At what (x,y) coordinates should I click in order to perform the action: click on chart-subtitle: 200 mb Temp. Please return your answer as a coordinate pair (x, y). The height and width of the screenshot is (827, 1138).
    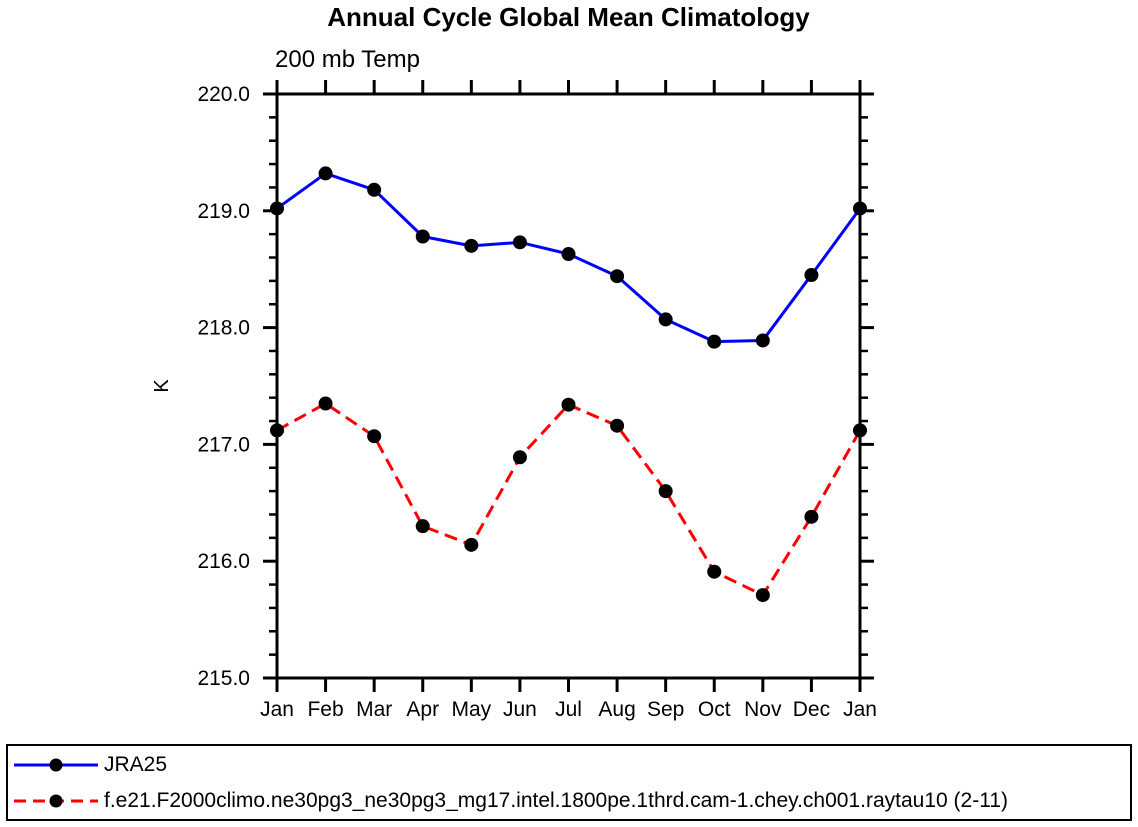
    Looking at the image, I should click on (347, 59).